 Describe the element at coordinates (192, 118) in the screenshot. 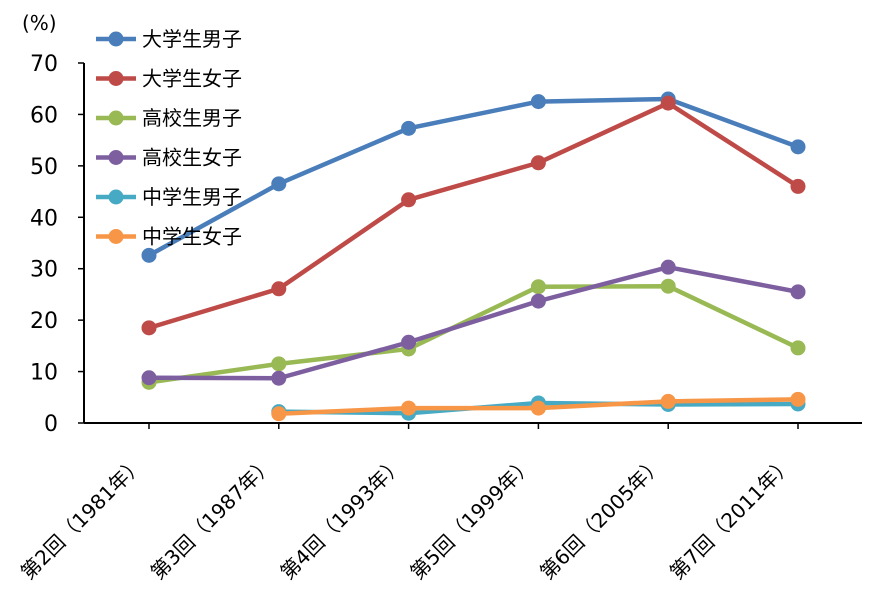

I see `legend-label: 高校生男子` at that location.